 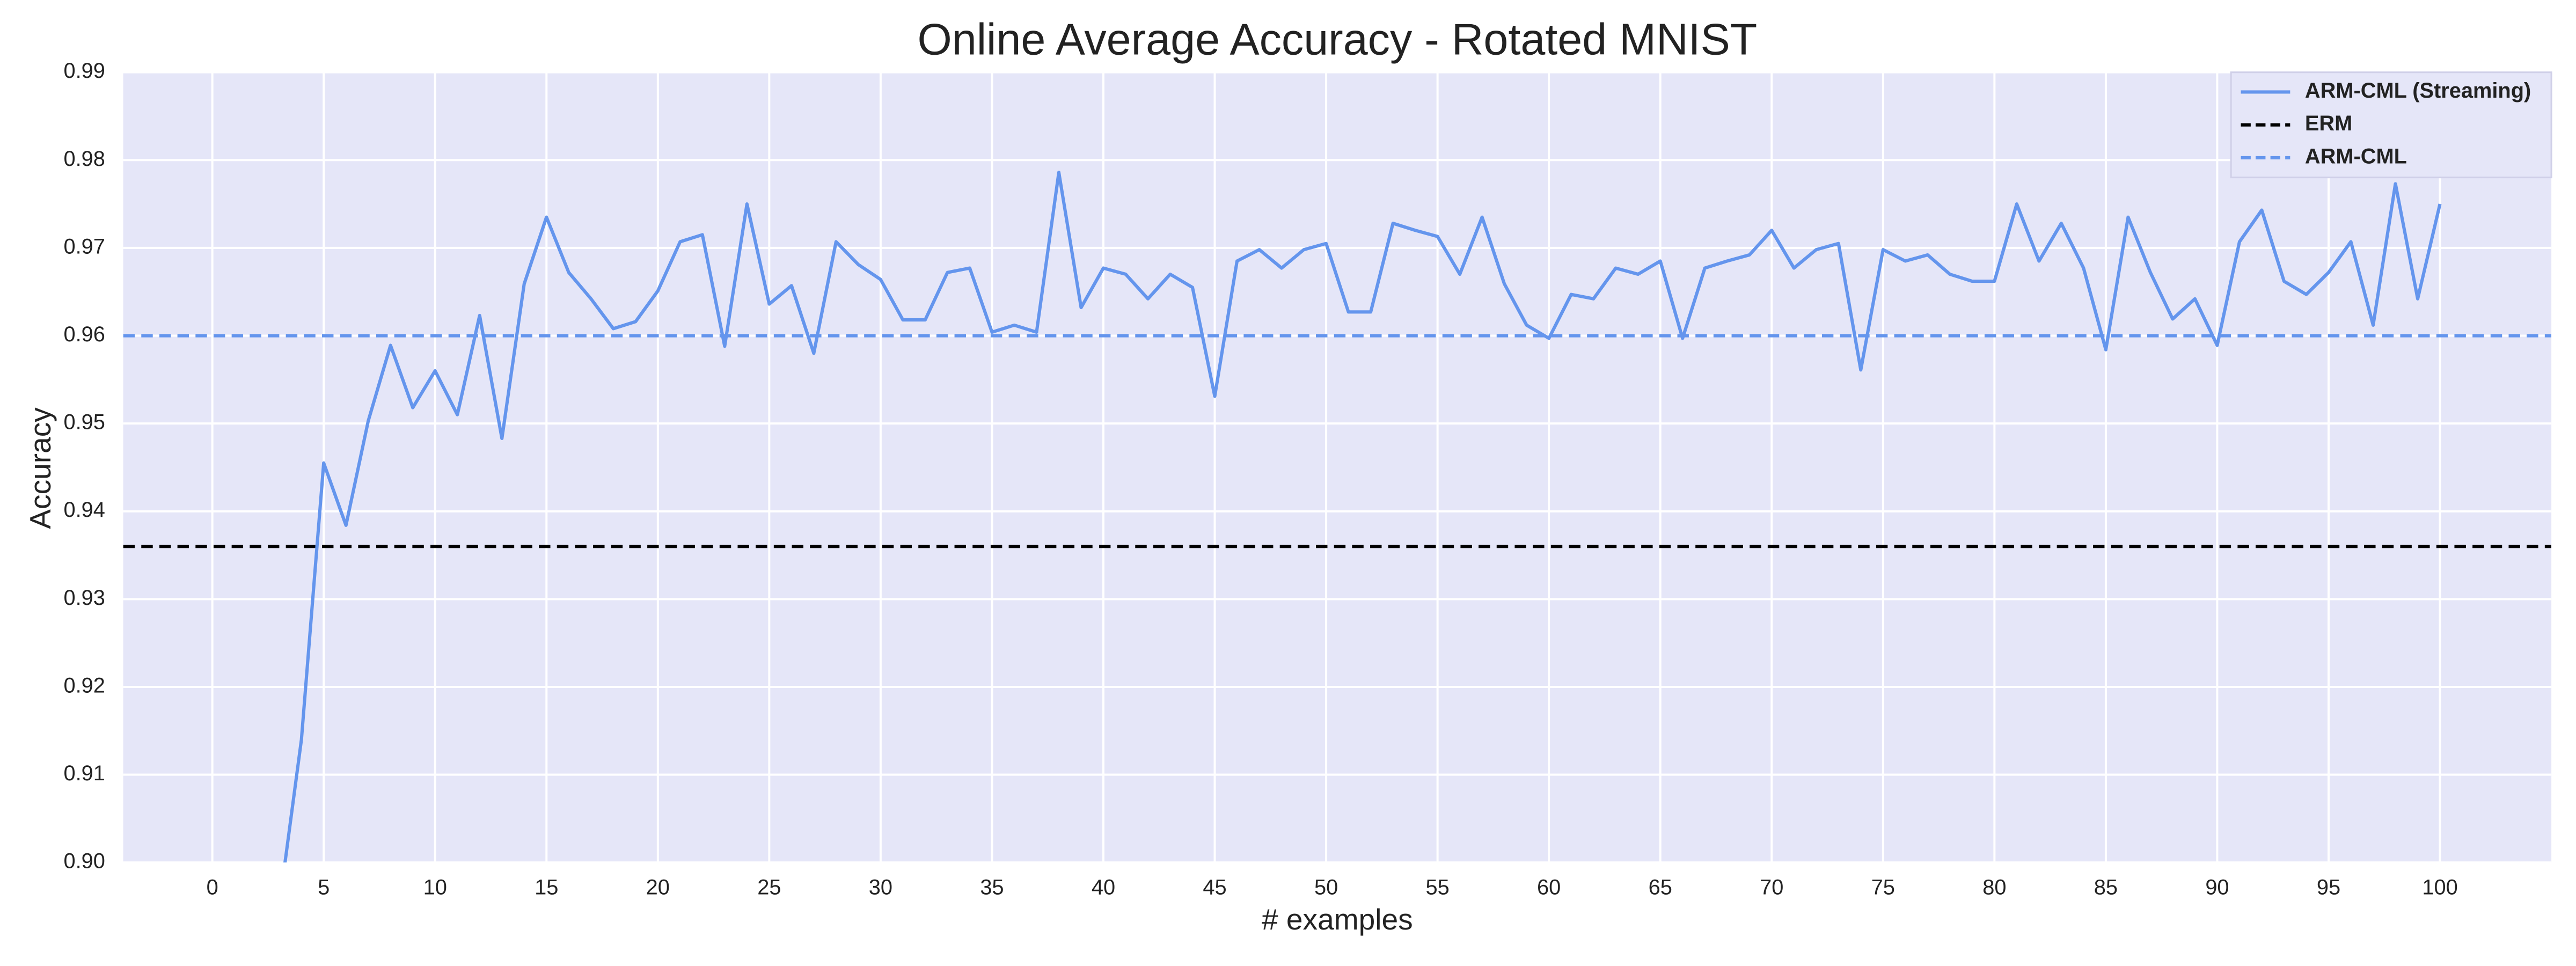 I want to click on x-tick-label: 70, so click(x=1771, y=887).